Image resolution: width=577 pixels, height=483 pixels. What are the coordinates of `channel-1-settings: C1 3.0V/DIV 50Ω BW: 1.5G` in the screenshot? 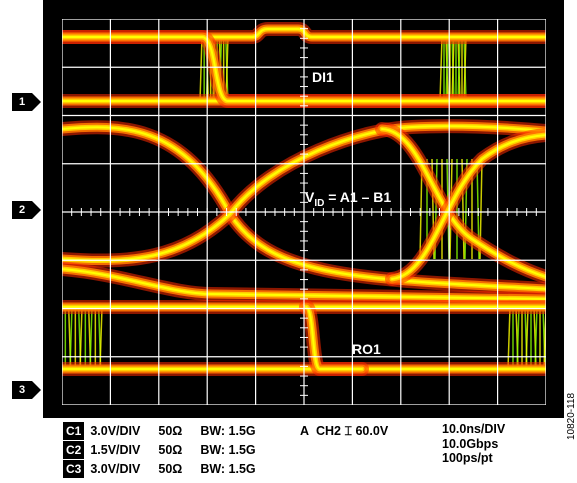 It's located at (159, 431).